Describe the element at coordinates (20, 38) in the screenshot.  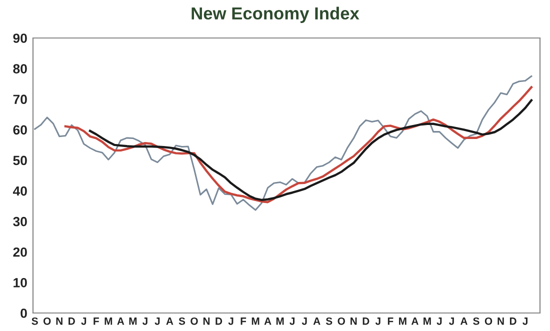
I see `y-tick-label: 90` at that location.